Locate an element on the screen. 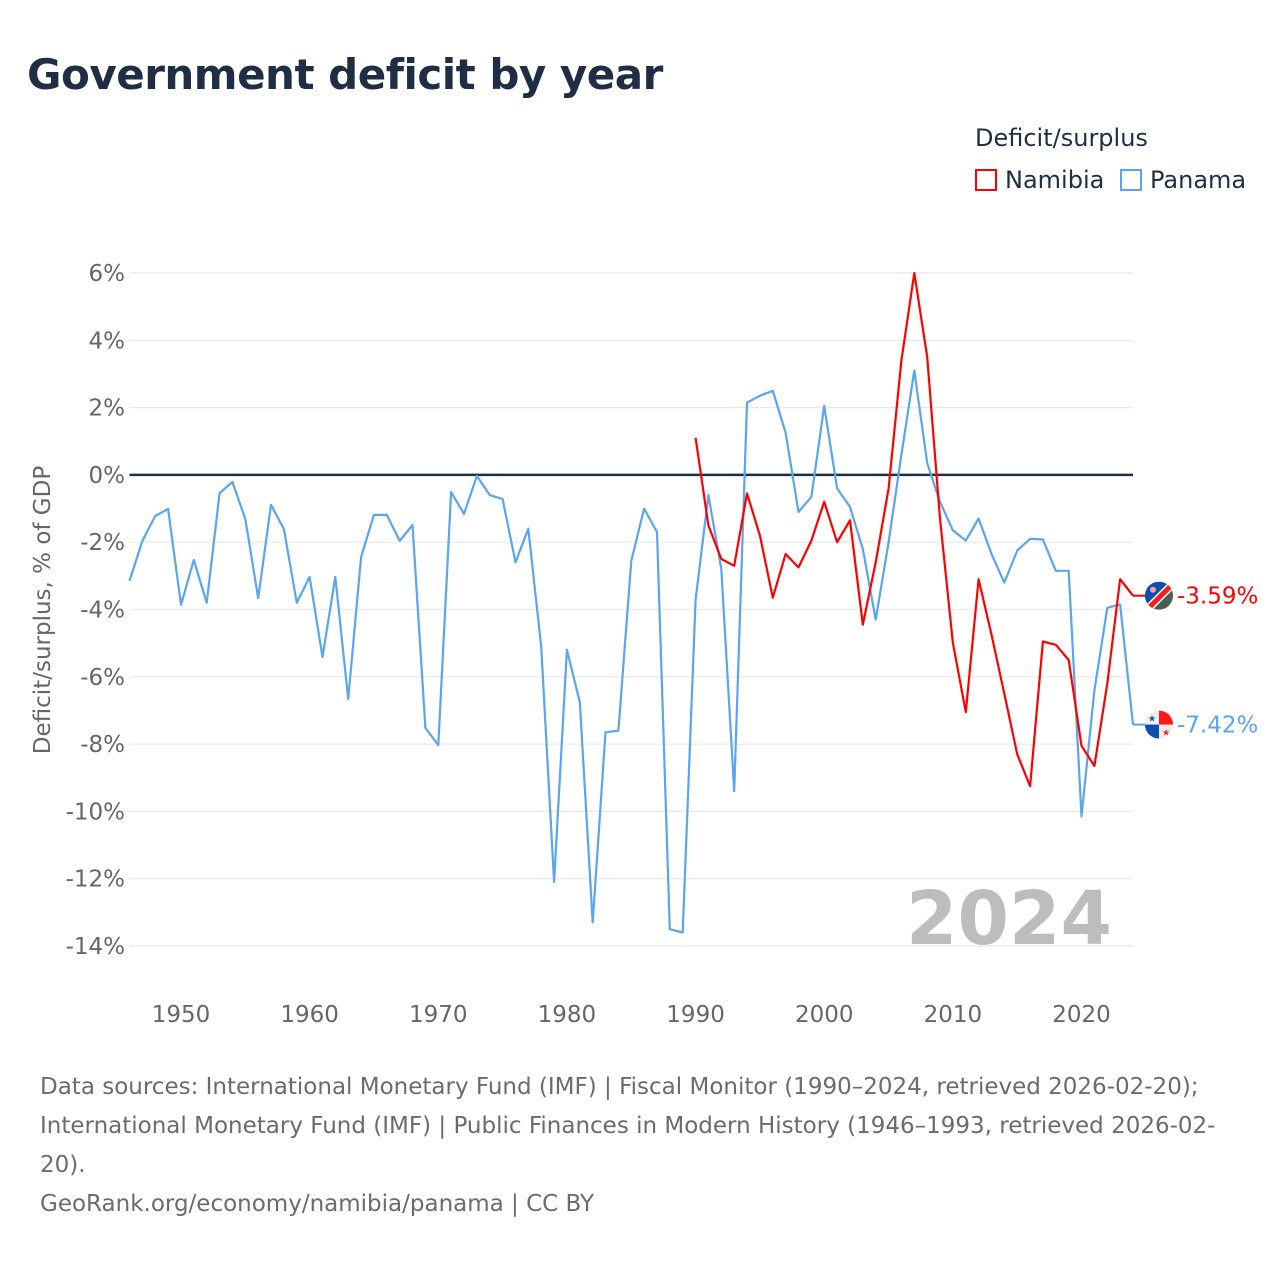  x-tick-label: 1970 is located at coordinates (438, 1015).